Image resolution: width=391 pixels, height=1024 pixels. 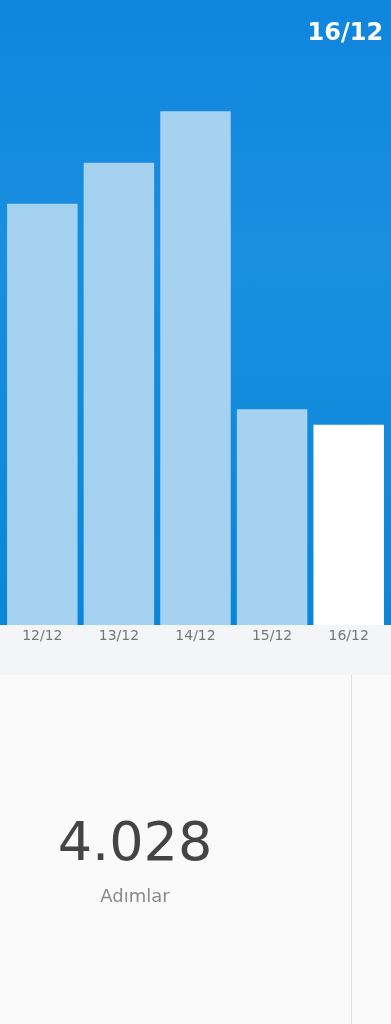 I want to click on text: 4.028, so click(x=135, y=841).